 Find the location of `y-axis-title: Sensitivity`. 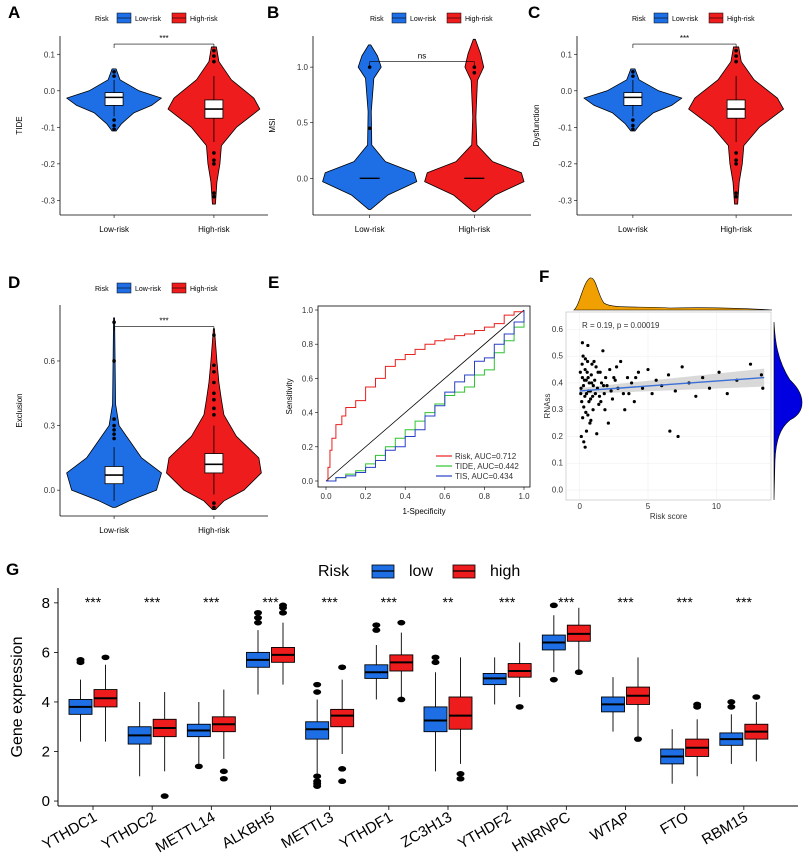

y-axis-title: Sensitivity is located at coordinates (289, 396).